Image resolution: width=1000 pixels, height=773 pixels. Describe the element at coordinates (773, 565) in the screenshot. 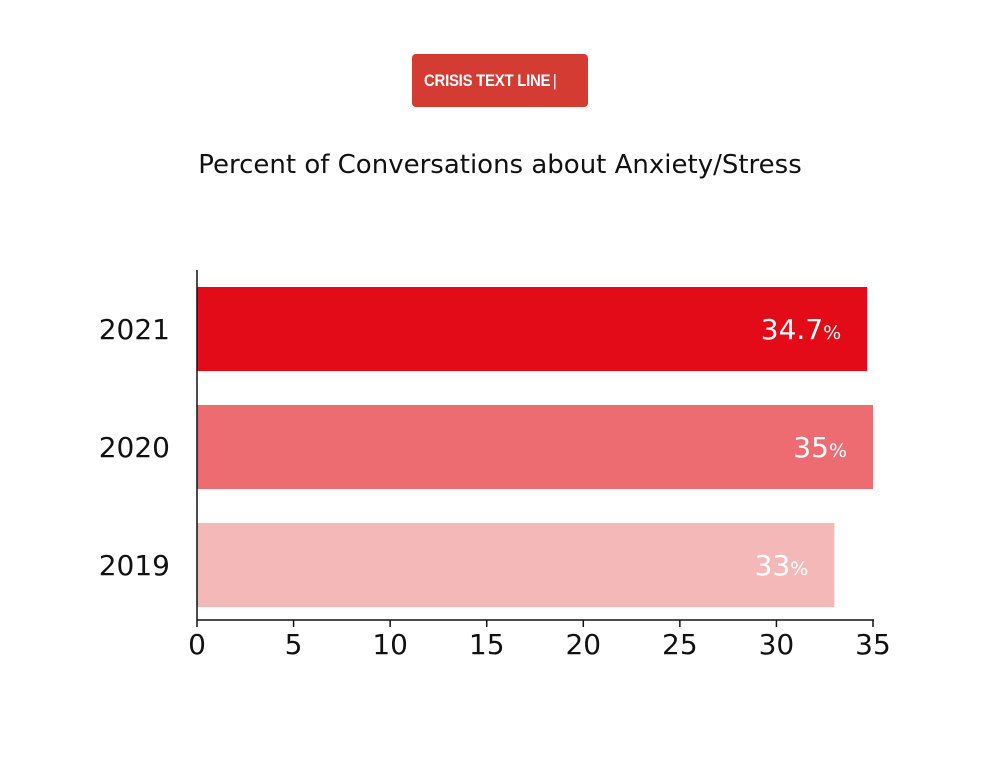

I see `data-label-value: 33` at that location.